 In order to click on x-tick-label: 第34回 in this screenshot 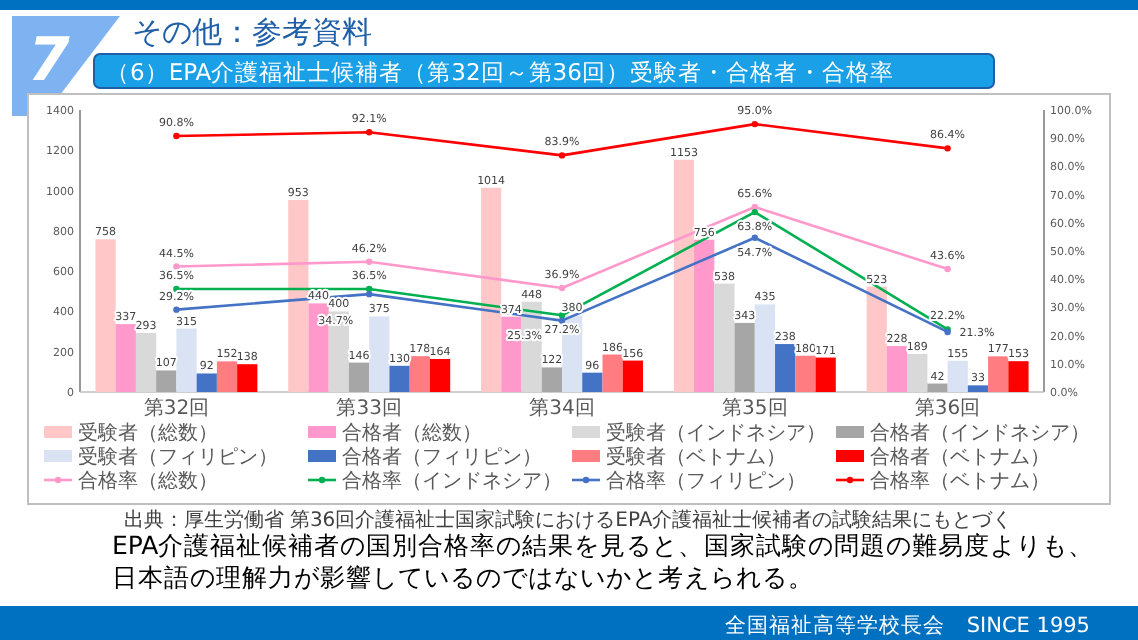, I will do `click(562, 408)`.